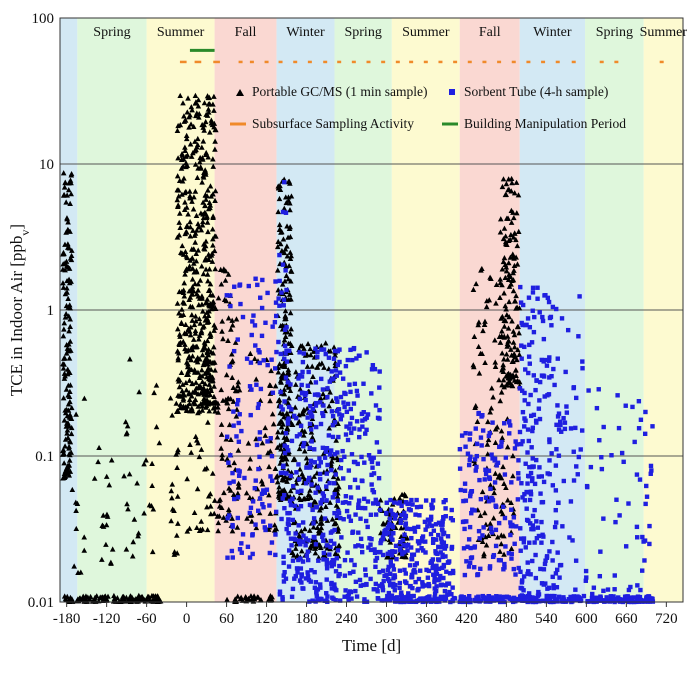  I want to click on y-tick-label: 10, so click(46, 165).